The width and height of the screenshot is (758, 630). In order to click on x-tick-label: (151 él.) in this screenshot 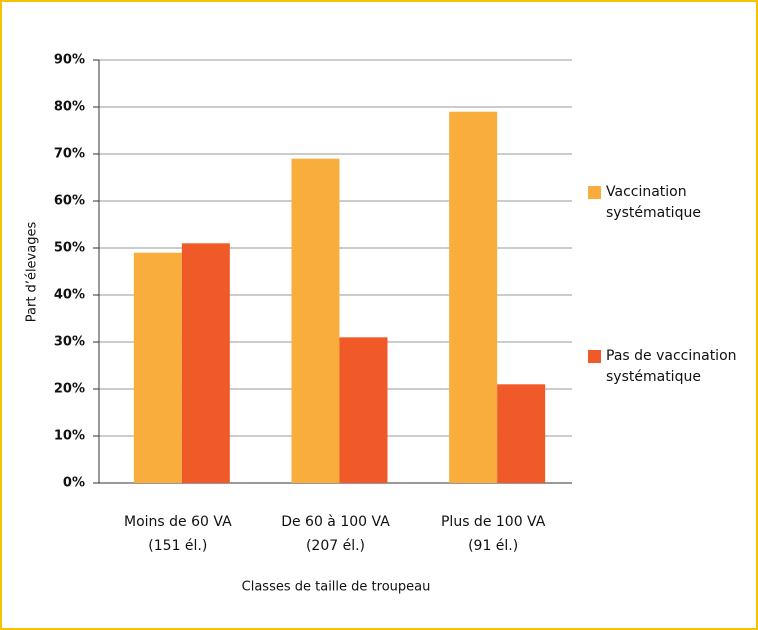, I will do `click(177, 546)`.